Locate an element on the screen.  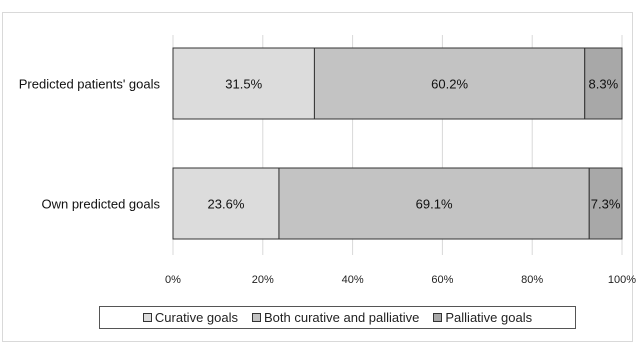
x-tick-label: 20% is located at coordinates (263, 280).